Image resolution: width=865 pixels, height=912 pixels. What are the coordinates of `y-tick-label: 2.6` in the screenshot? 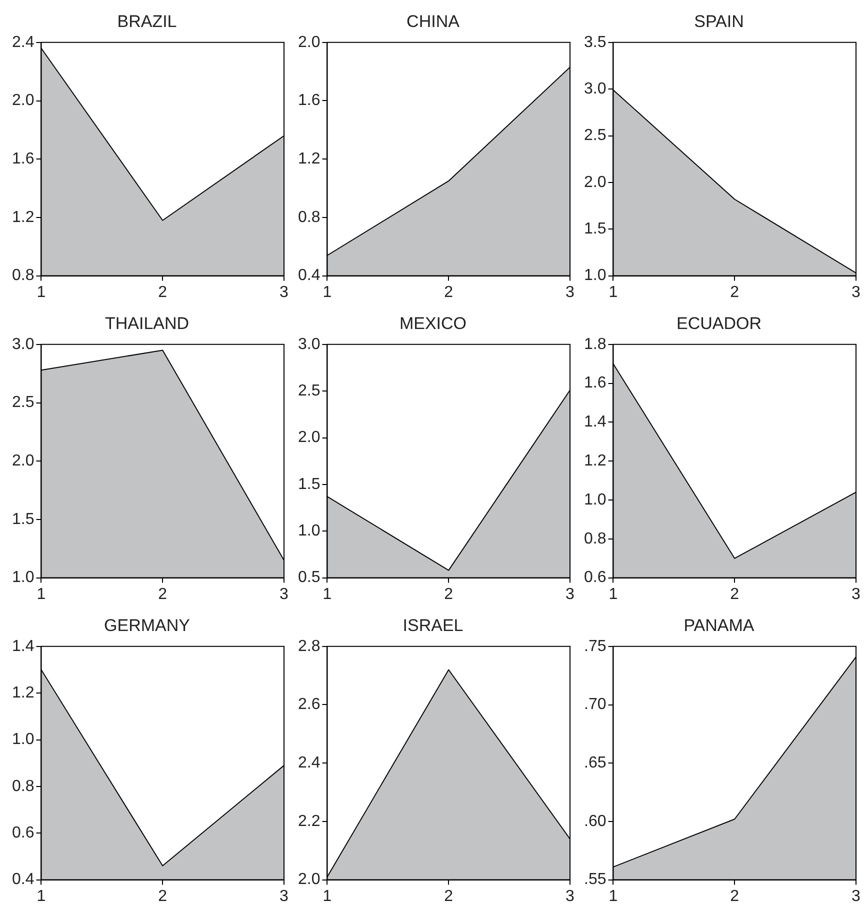 It's located at (309, 705).